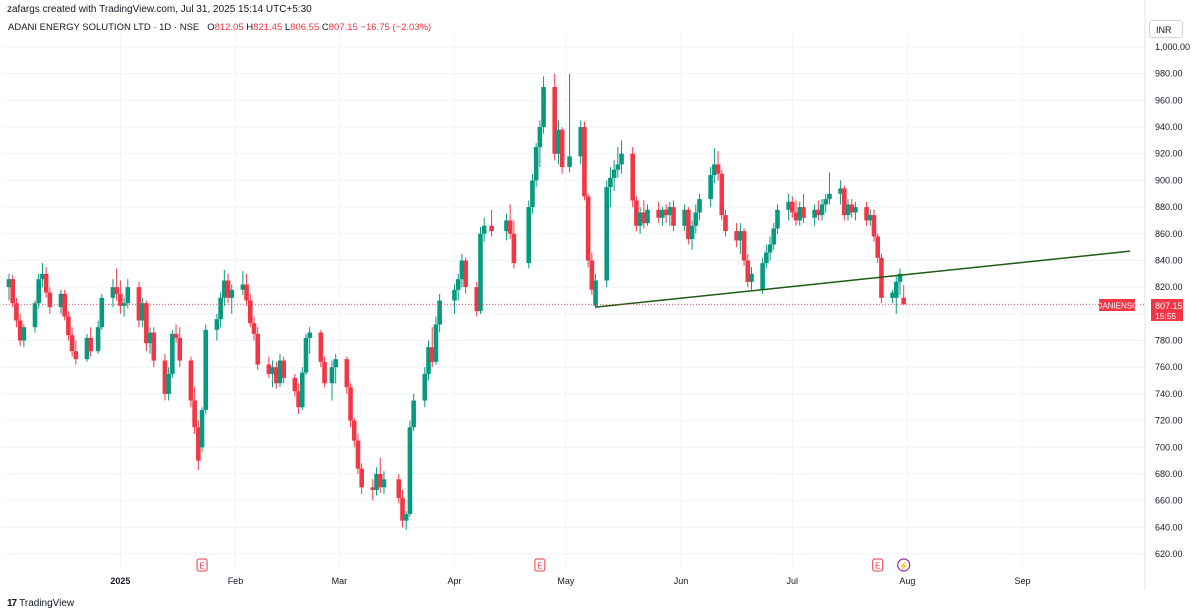  Describe the element at coordinates (1167, 310) in the screenshot. I see `price-tag-bg` at that location.